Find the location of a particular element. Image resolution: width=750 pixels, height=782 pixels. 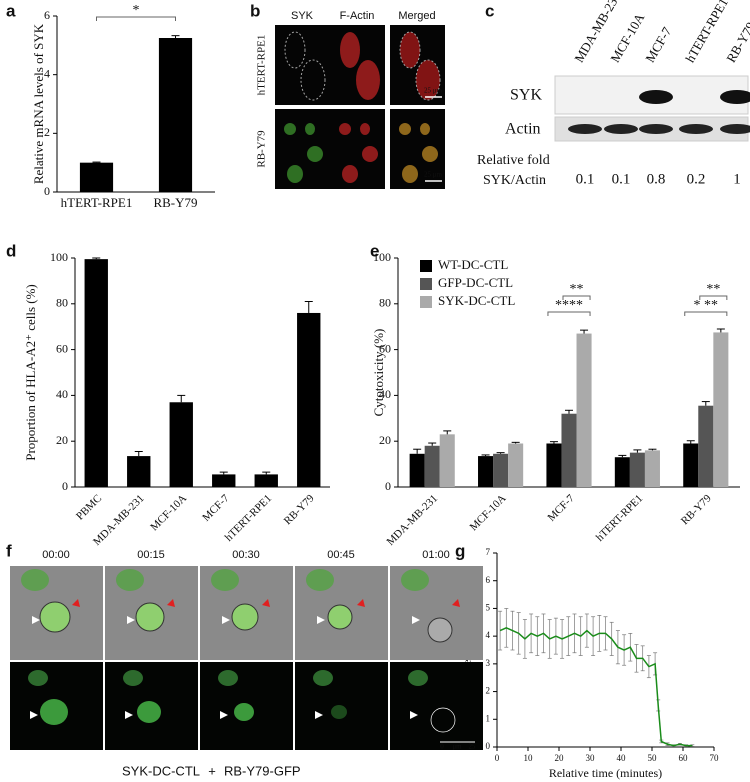

scale-bar-label: 25 μm is located at coordinates (433, 91).